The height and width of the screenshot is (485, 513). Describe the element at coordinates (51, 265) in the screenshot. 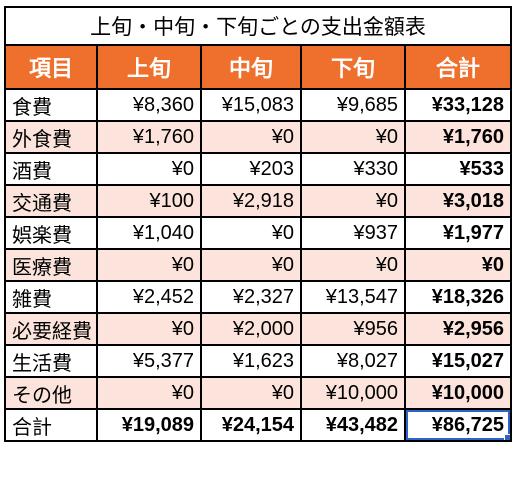

I see `row-label-cell: 医療費` at that location.